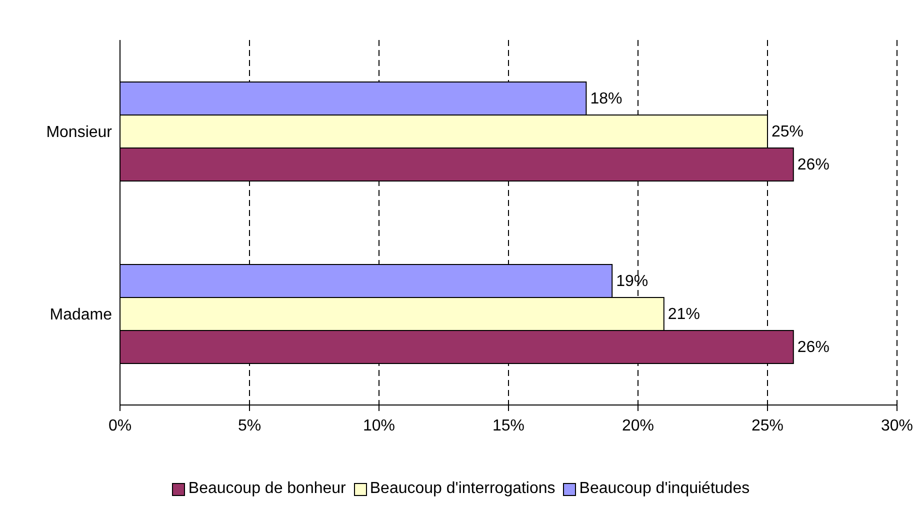  What do you see at coordinates (250, 425) in the screenshot?
I see `x-tick-label: 5%` at bounding box center [250, 425].